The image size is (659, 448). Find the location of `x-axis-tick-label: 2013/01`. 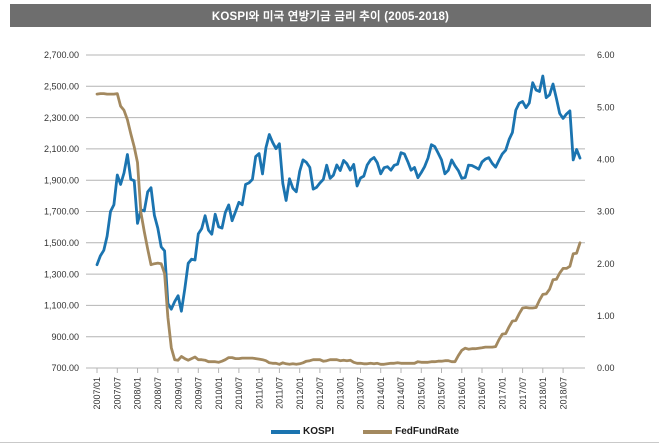

x-axis-tick-label: 2013/01 is located at coordinates (340, 393).